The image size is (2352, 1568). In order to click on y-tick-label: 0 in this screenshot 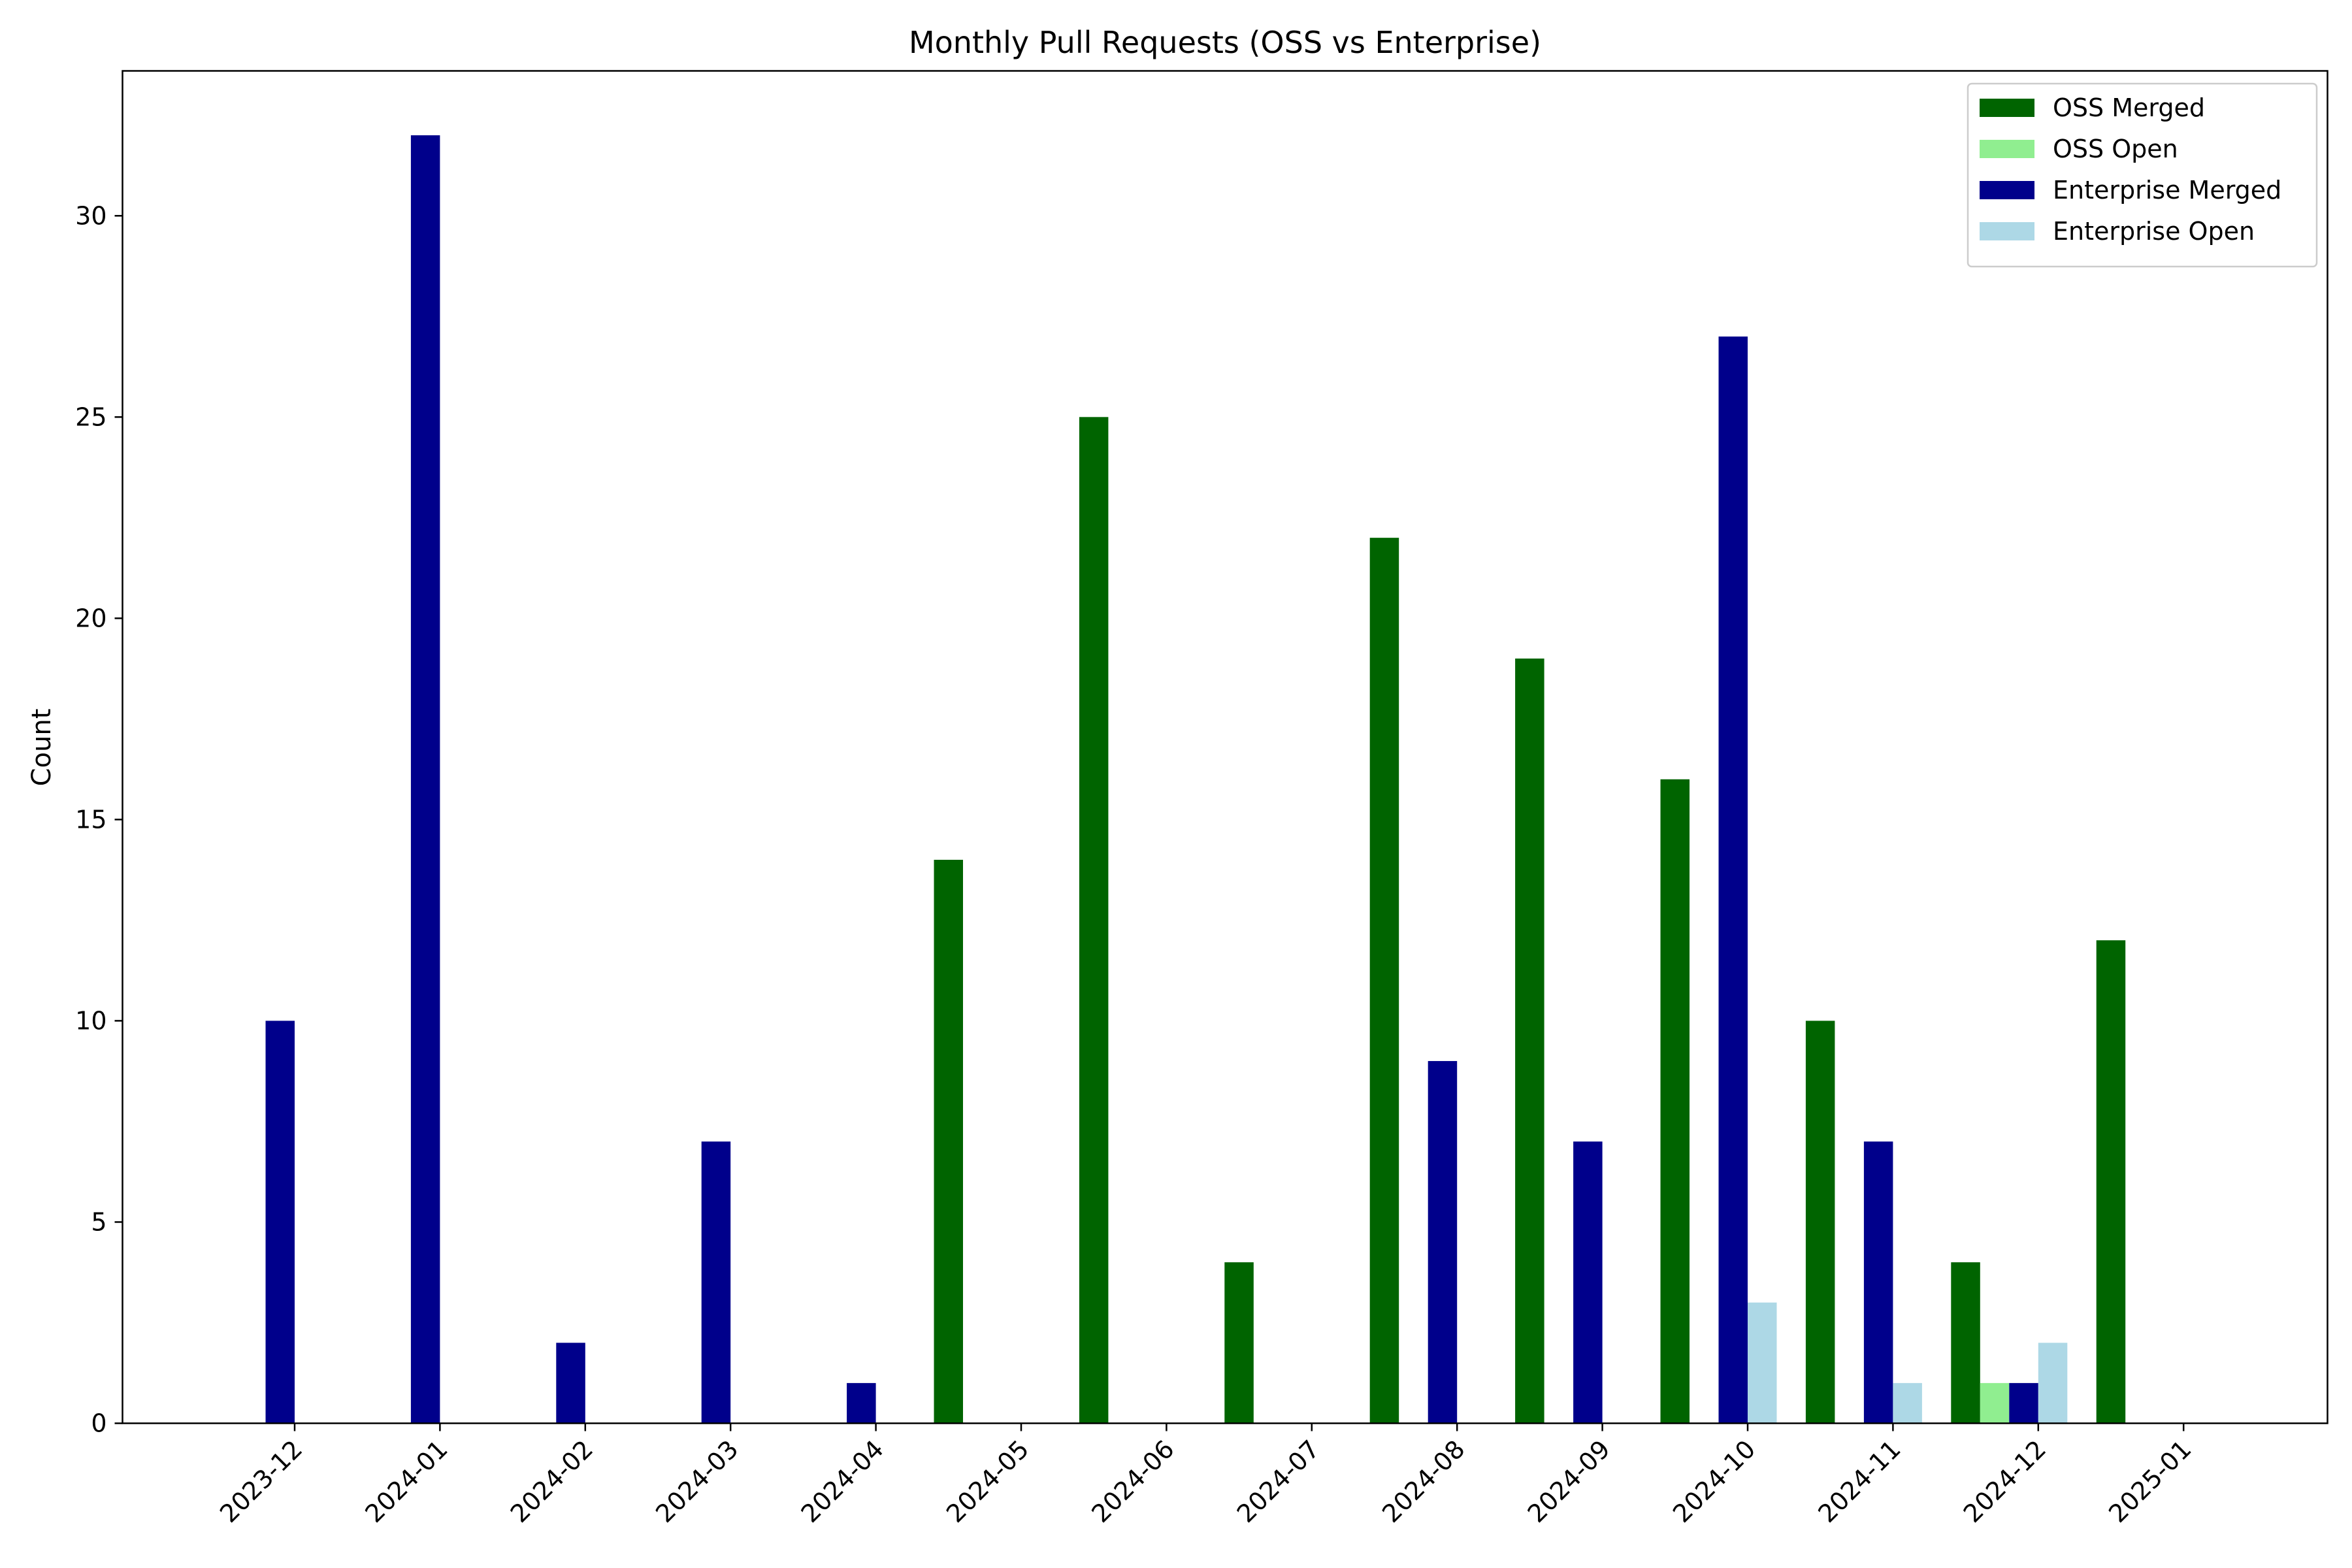, I will do `click(98, 1423)`.